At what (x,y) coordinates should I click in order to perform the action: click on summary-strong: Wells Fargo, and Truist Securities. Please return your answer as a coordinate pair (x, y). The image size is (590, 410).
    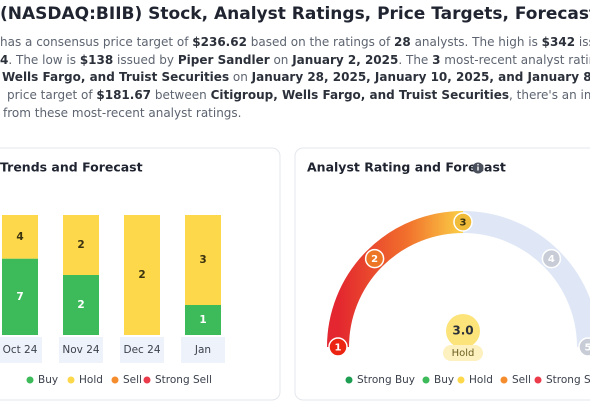
    Looking at the image, I should click on (116, 77).